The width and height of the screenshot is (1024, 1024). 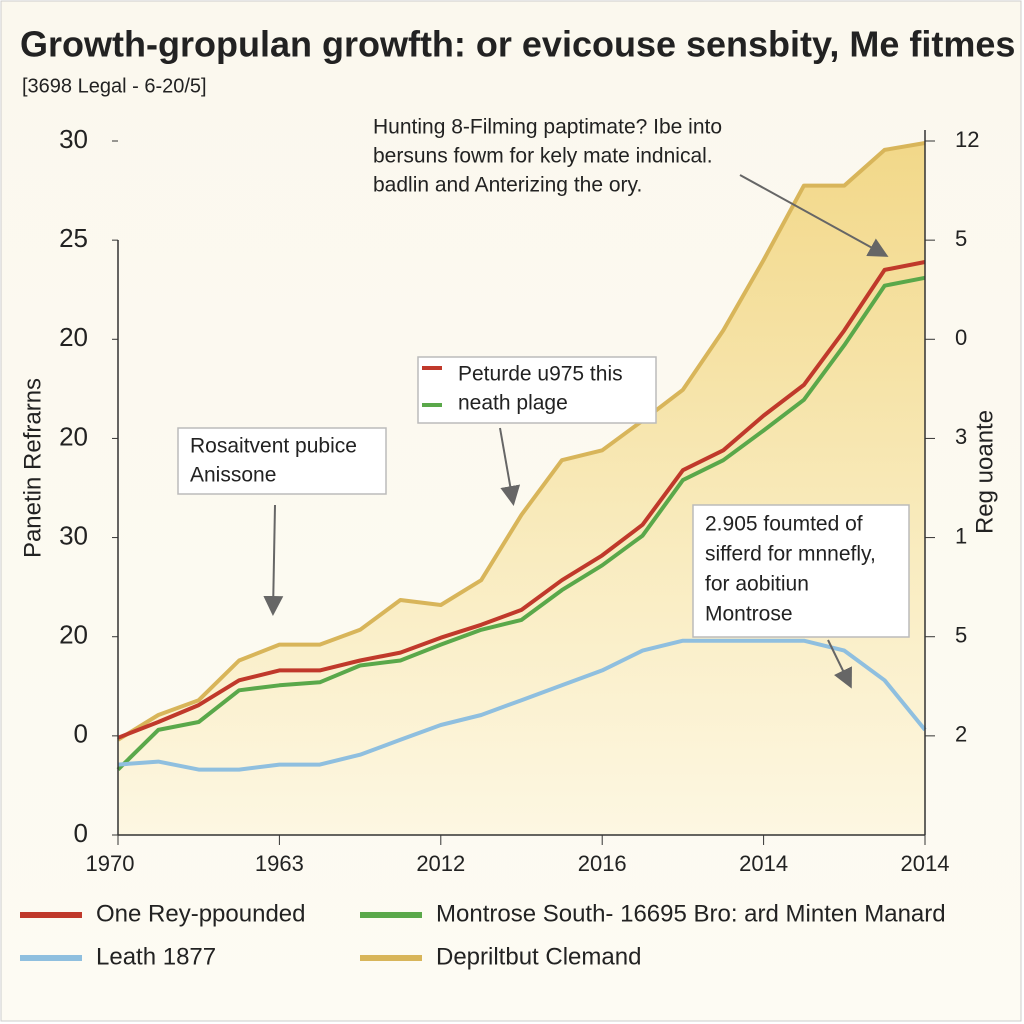 What do you see at coordinates (200, 913) in the screenshot?
I see `legend-label: One Rey-ppounded` at bounding box center [200, 913].